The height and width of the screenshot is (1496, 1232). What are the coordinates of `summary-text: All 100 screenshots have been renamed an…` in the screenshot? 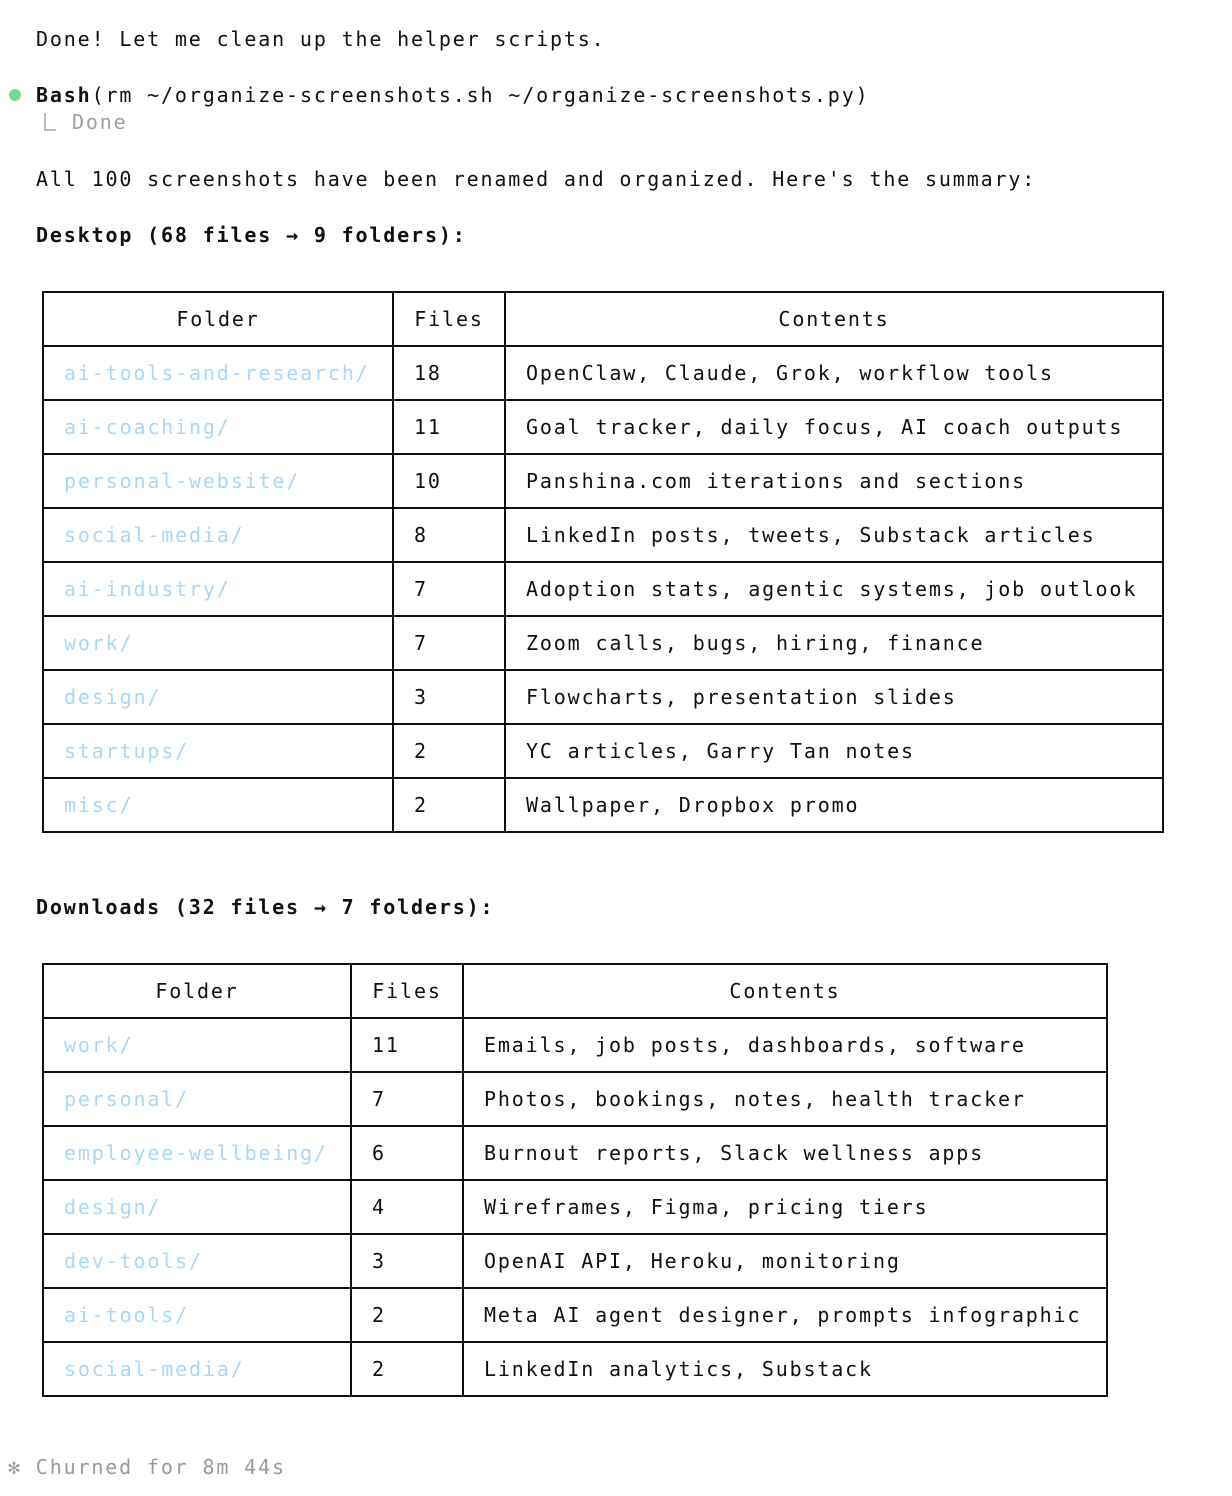 It's located at (536, 179).